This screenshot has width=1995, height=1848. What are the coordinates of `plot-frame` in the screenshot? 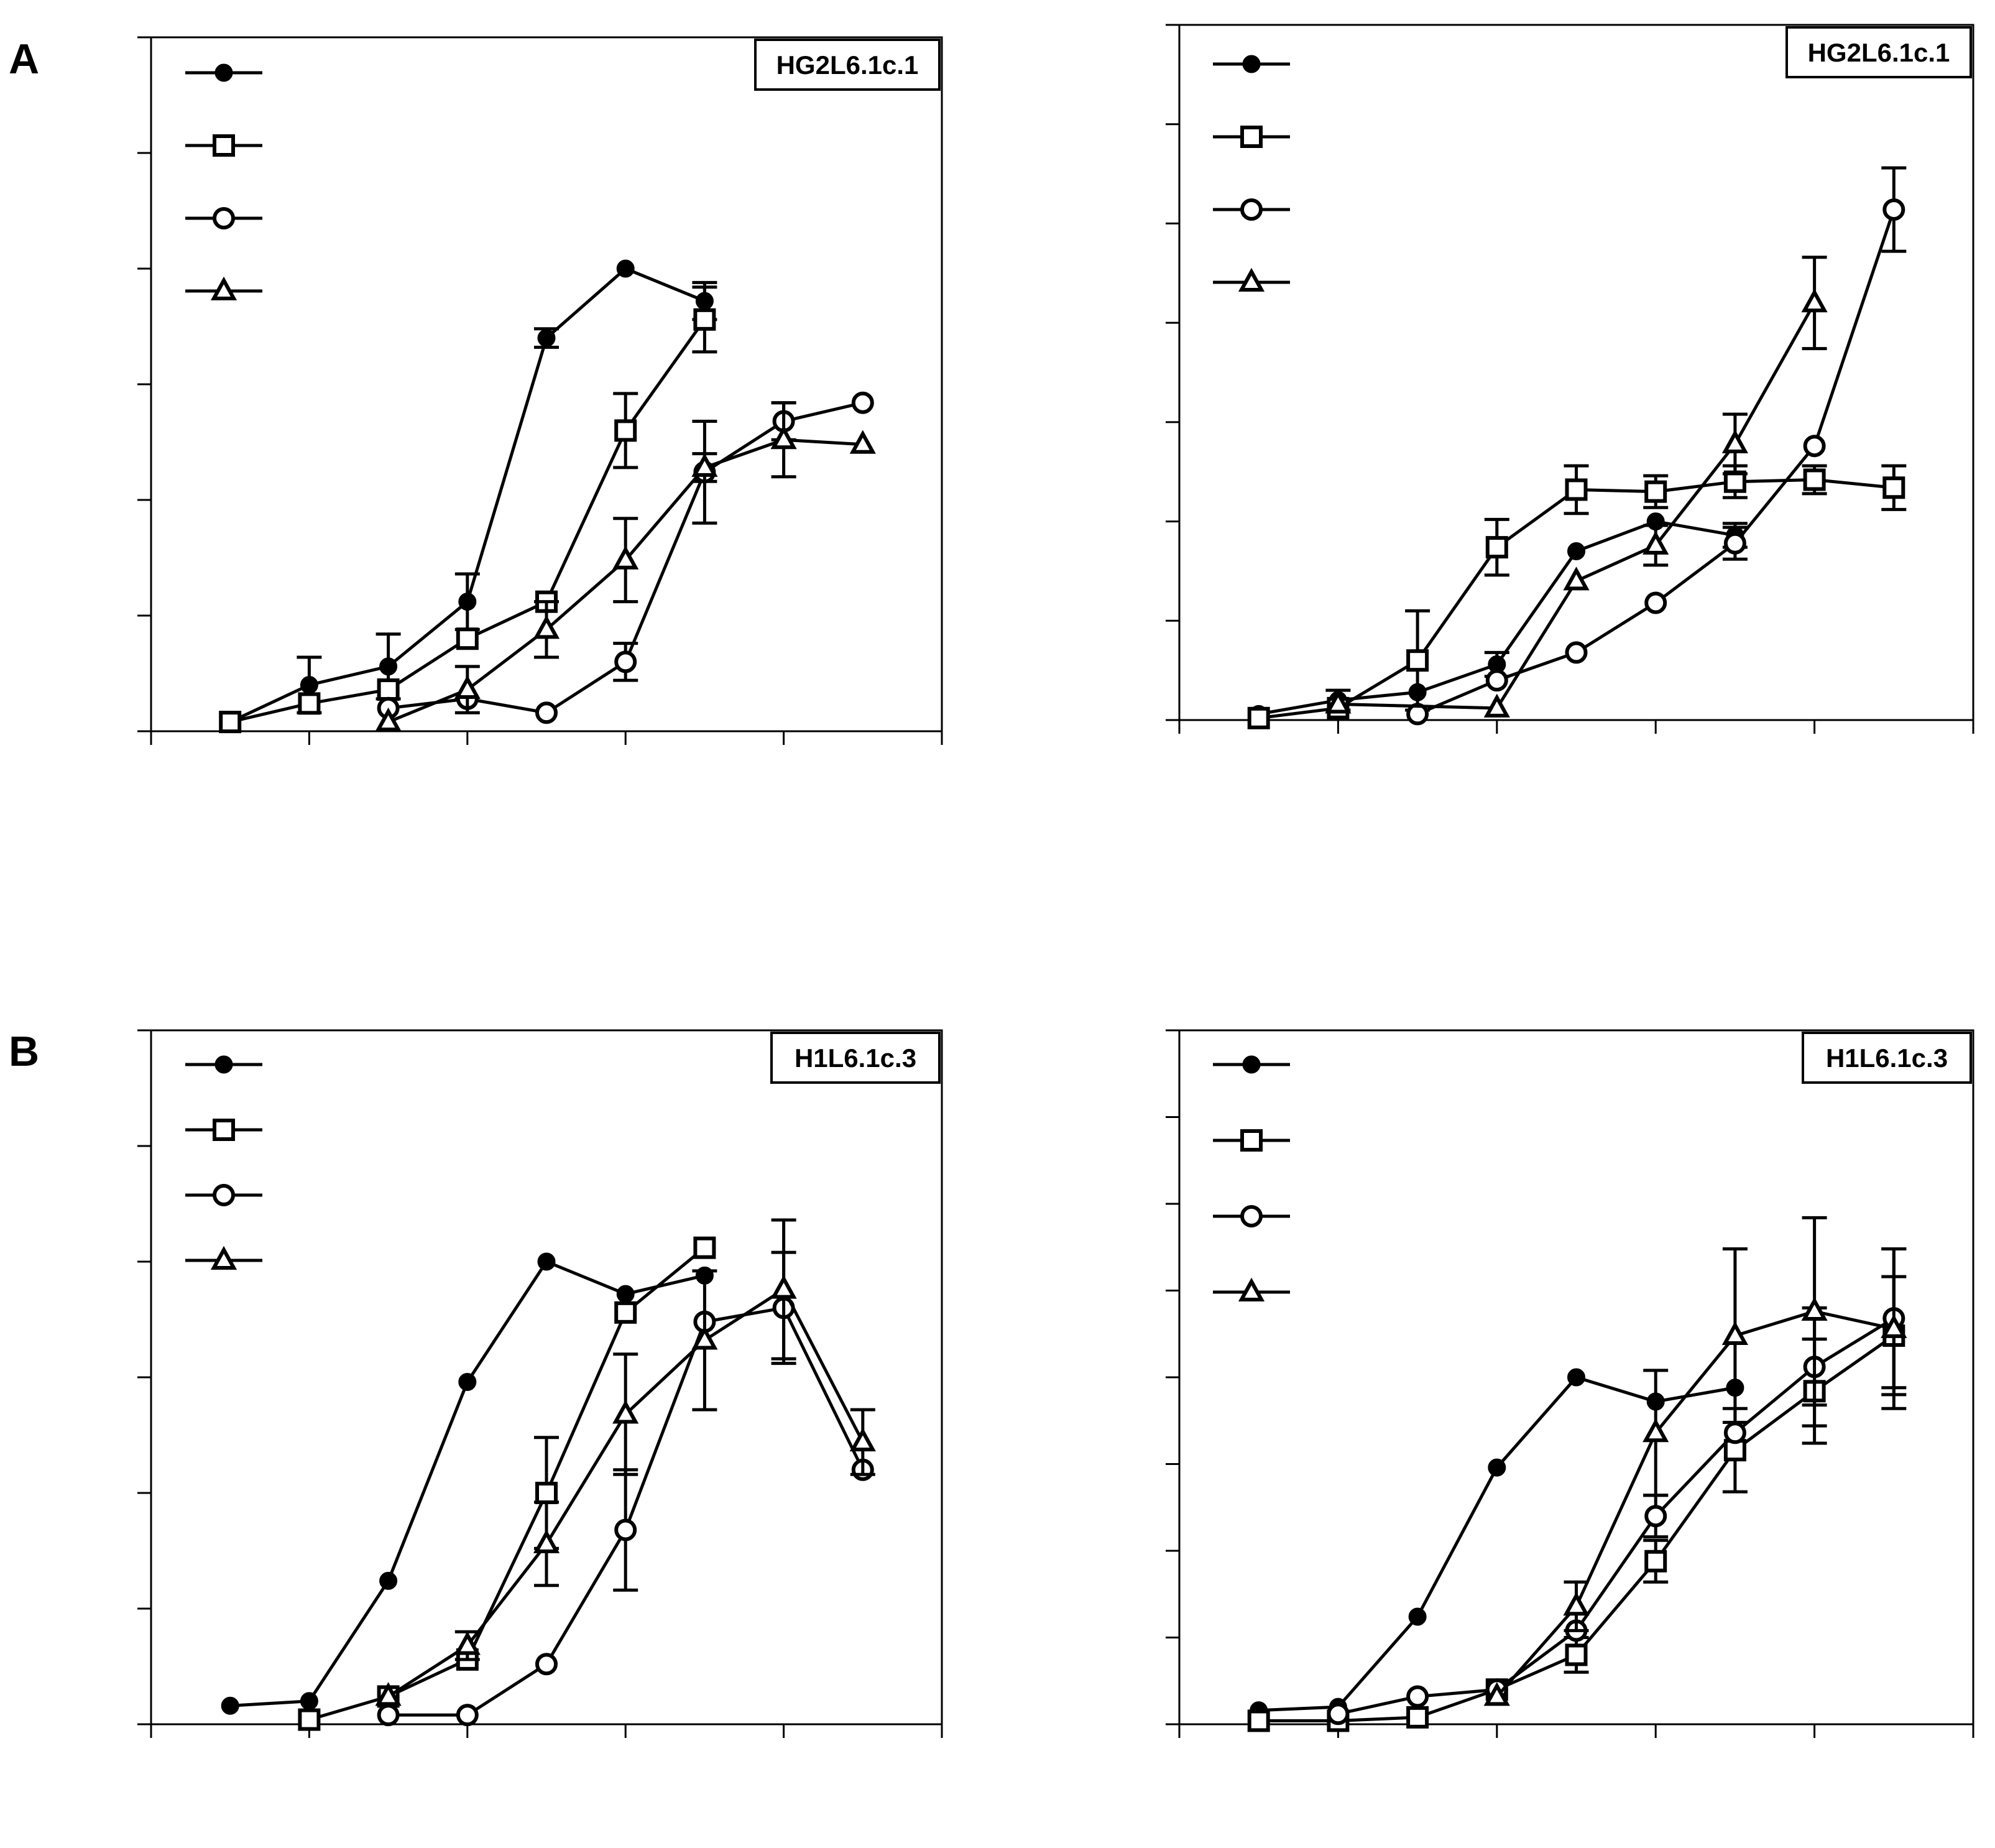 It's located at (546, 1377).